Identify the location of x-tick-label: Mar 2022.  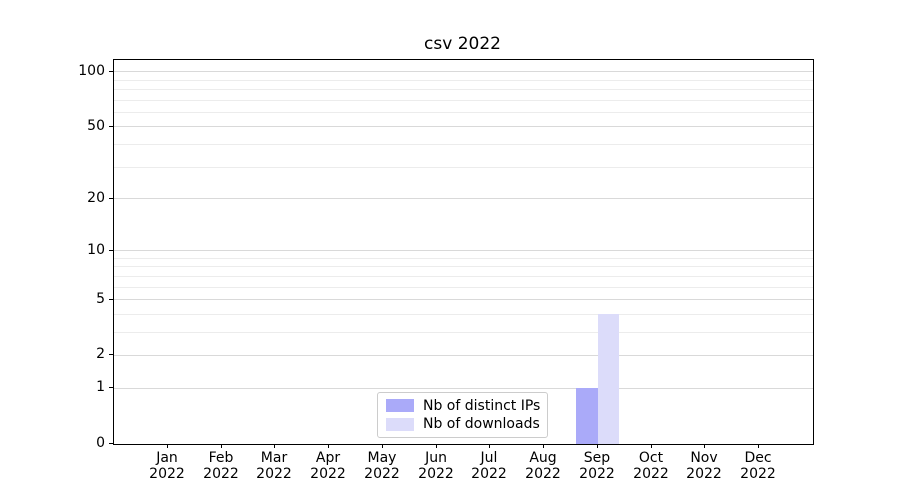
(274, 466).